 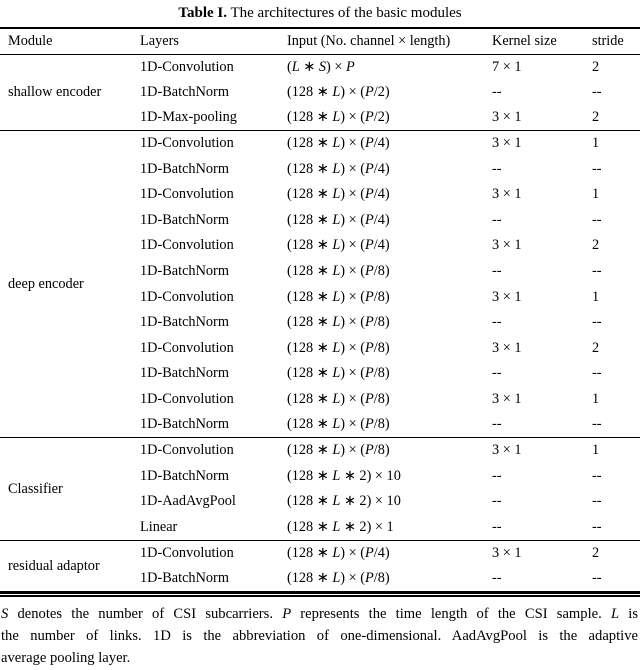 I want to click on col-header-kernel-size: Kernel size, so click(x=534, y=41).